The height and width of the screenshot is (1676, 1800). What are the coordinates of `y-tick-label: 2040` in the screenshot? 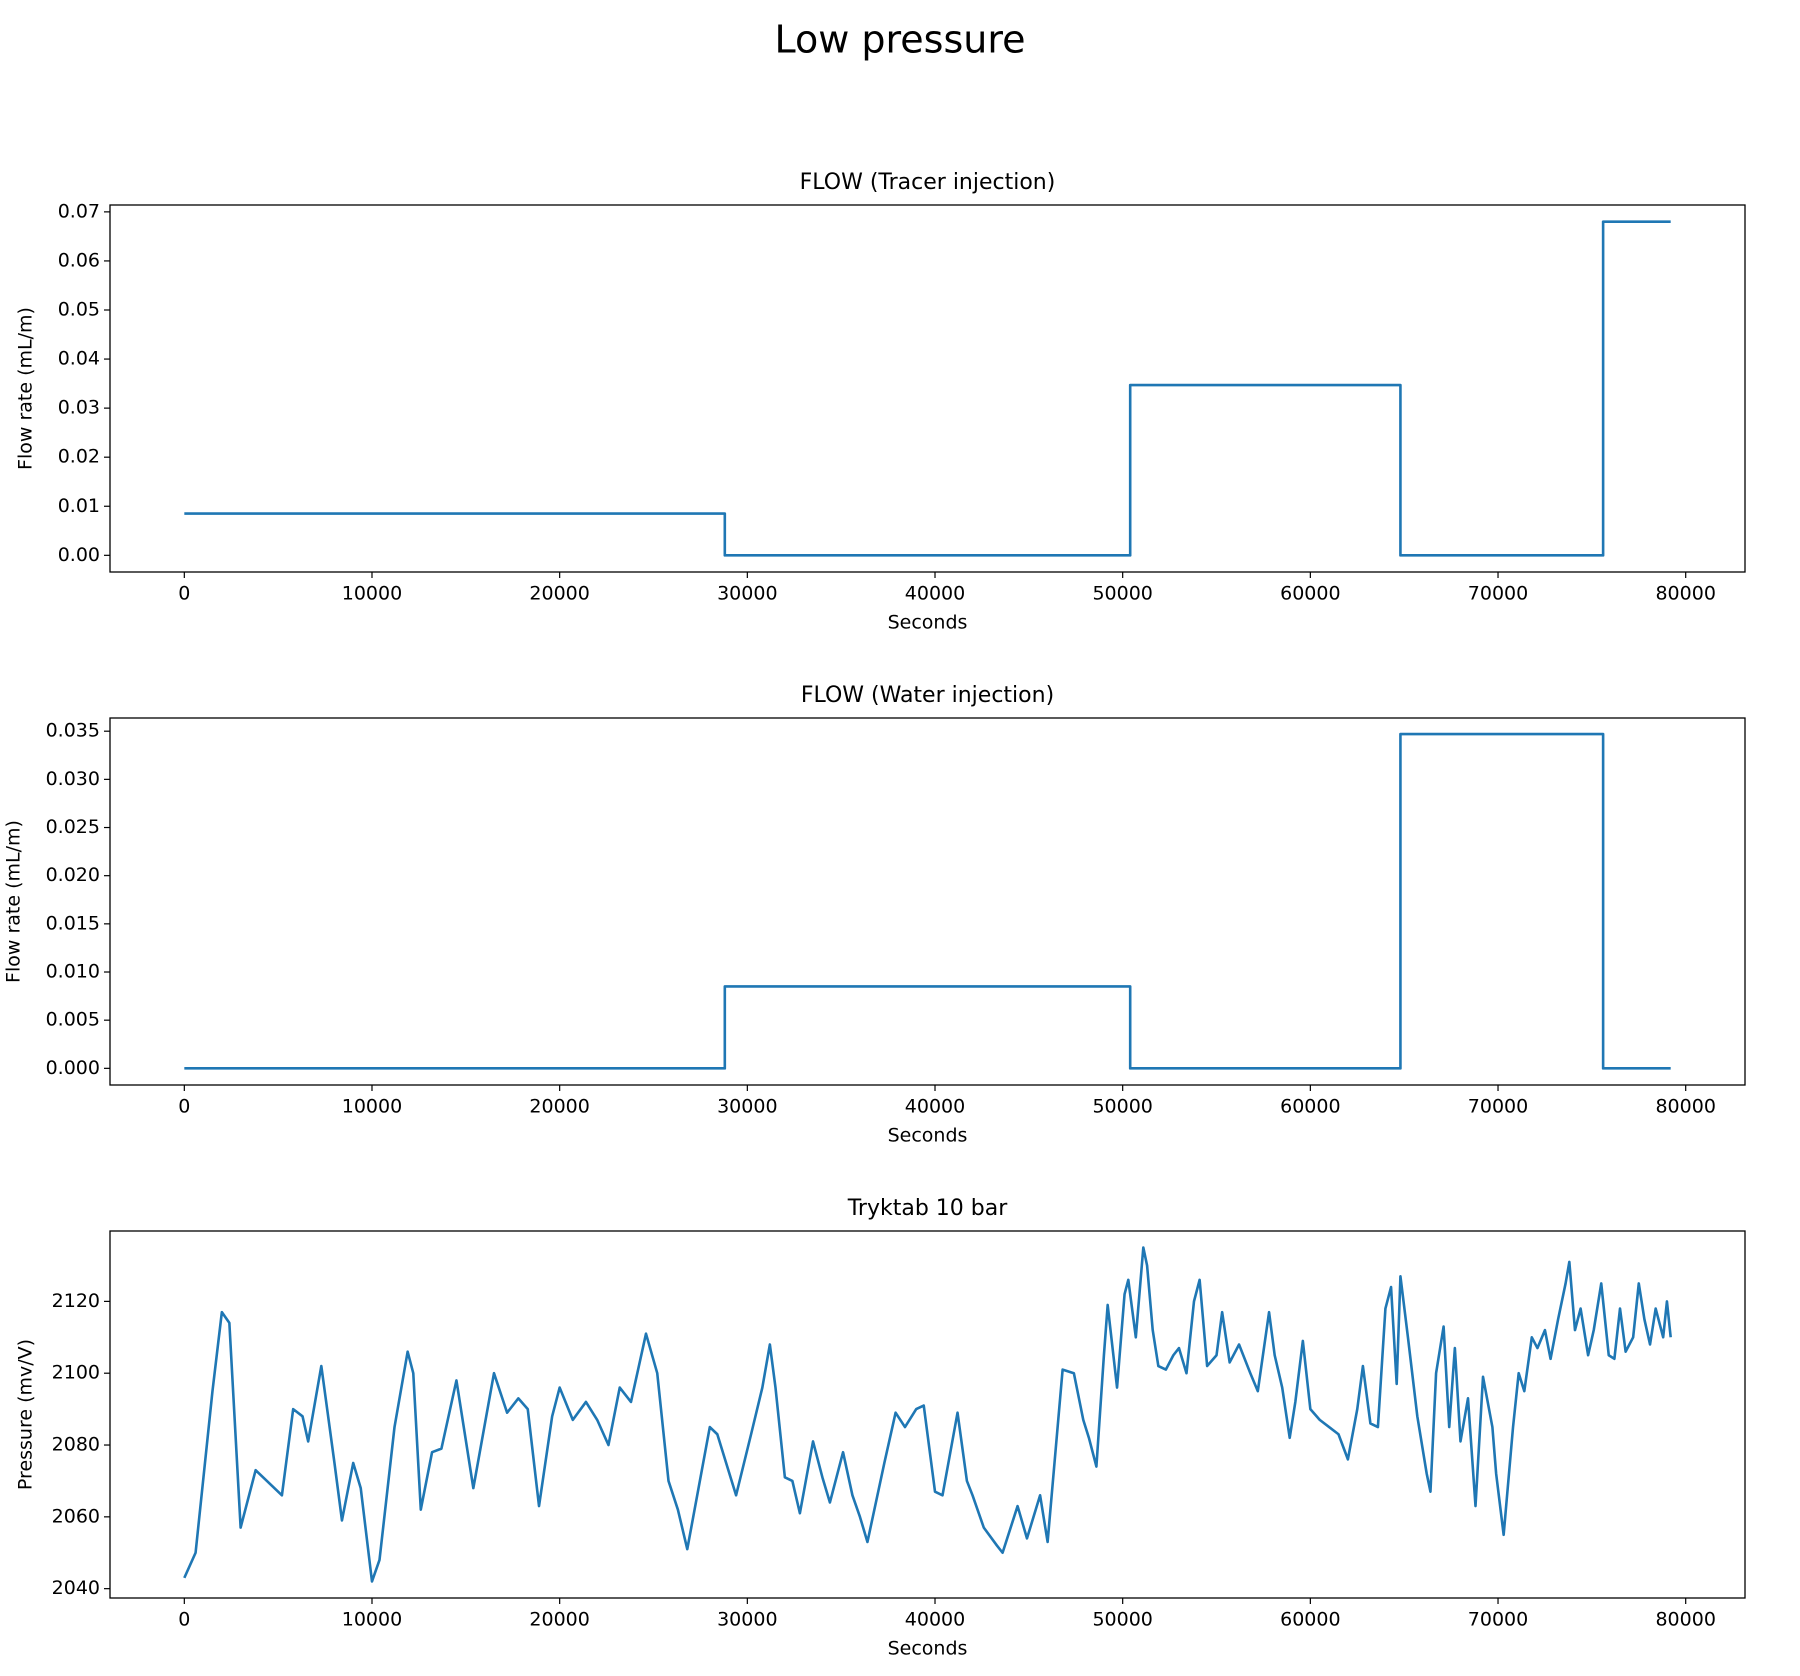 It's located at (76, 1588).